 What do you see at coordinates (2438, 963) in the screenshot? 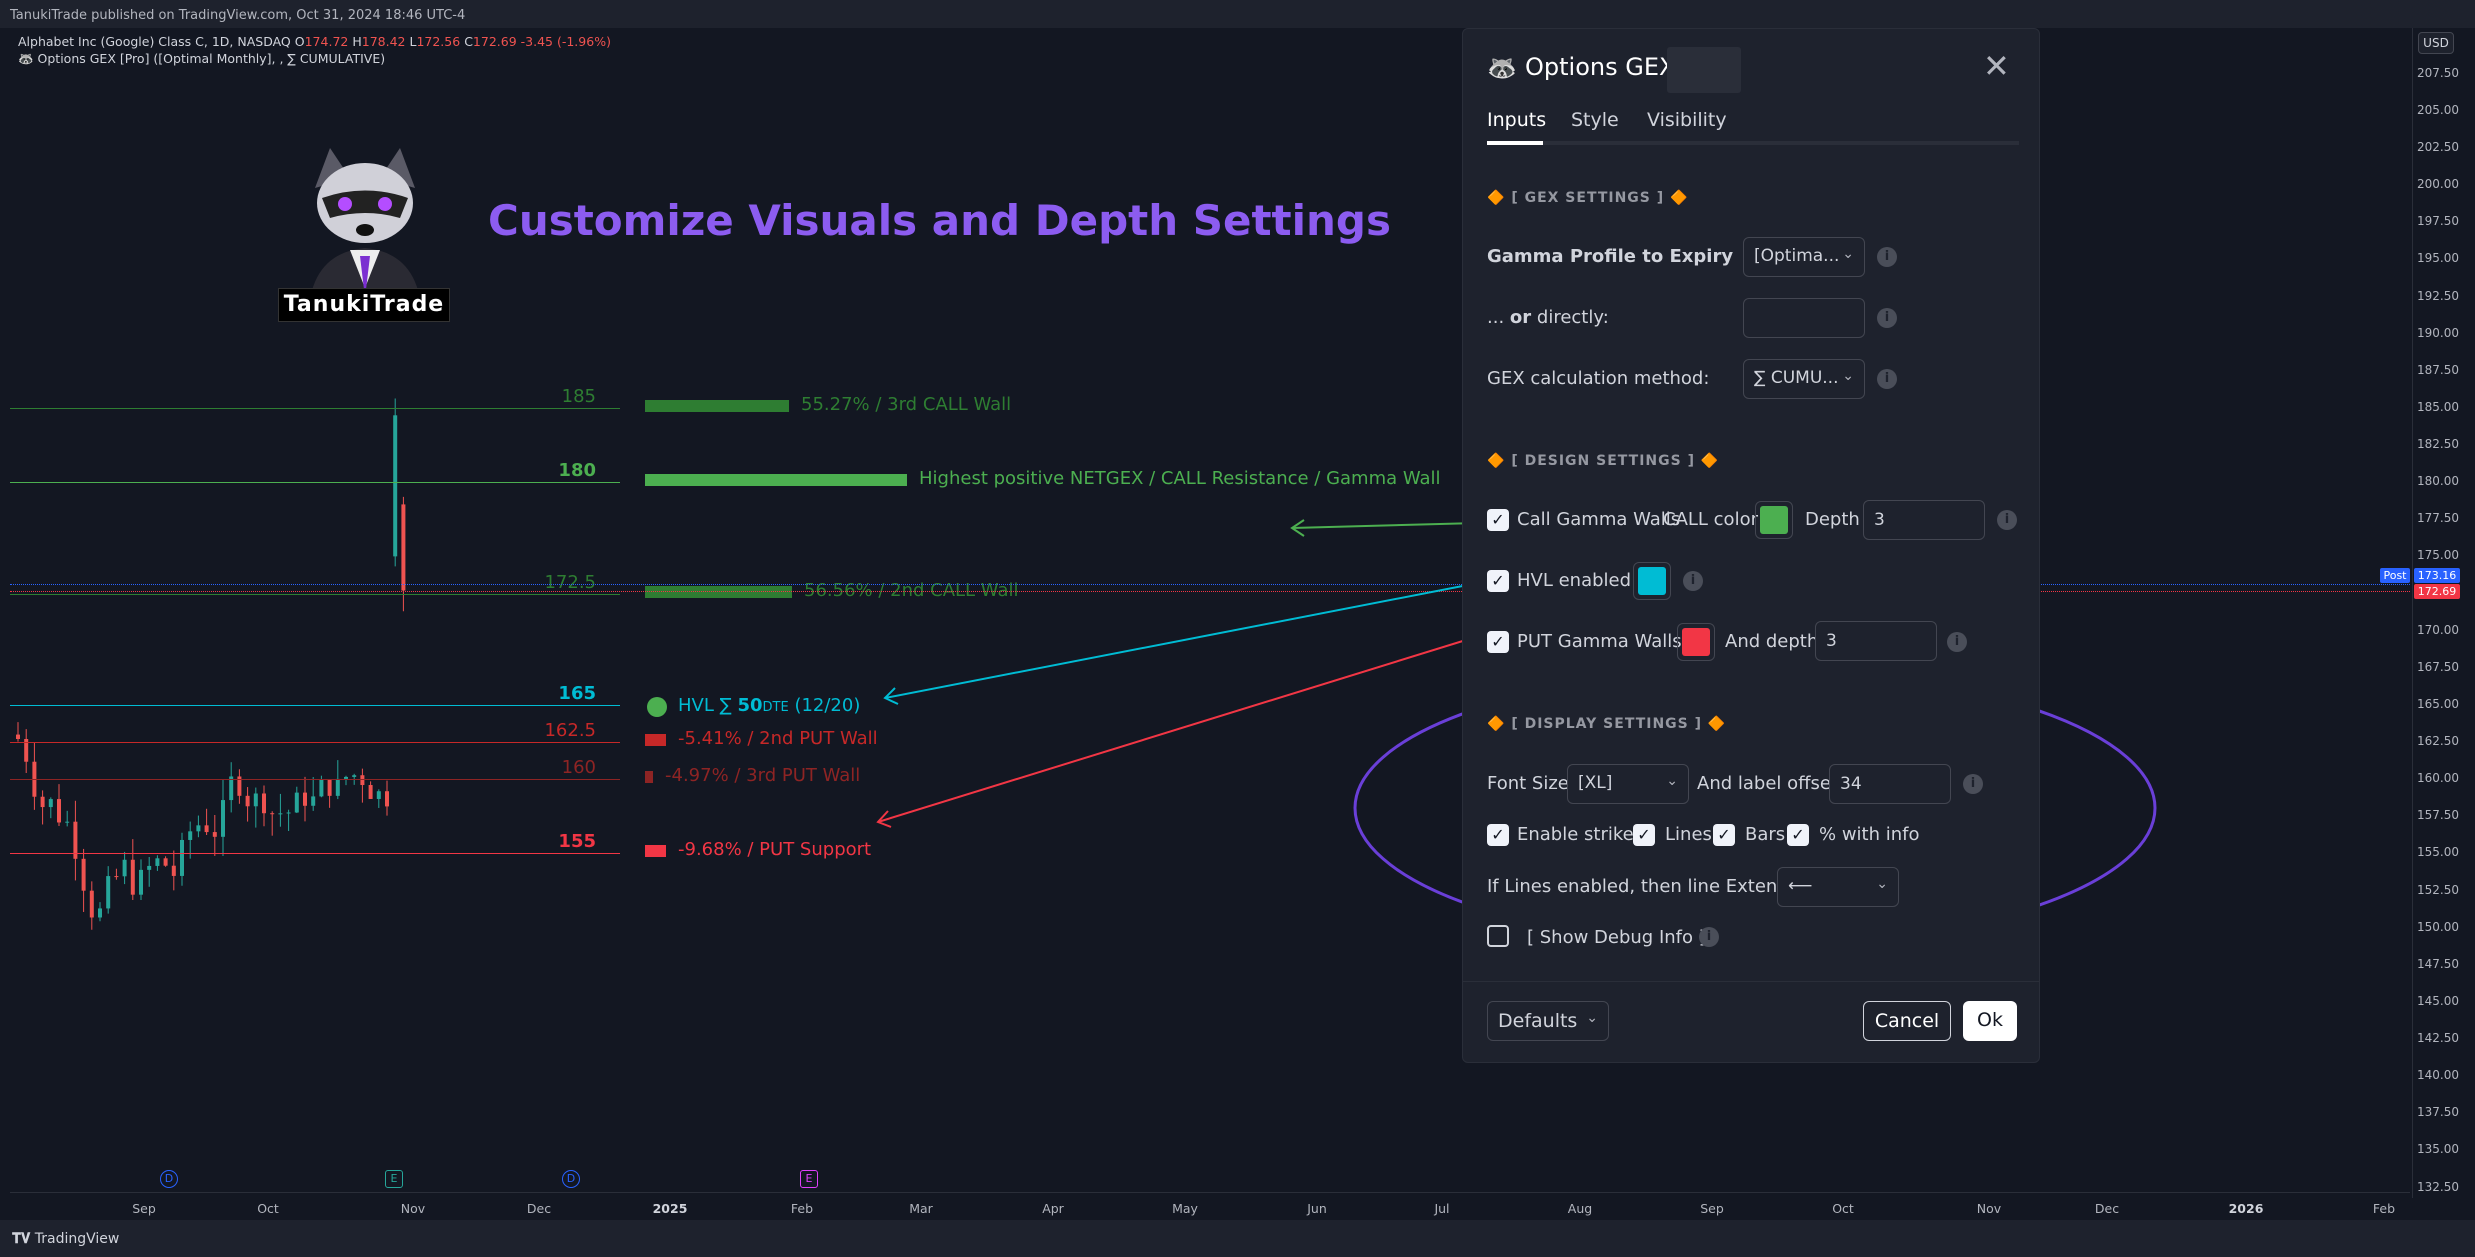
I see `price-tick: 147.50` at bounding box center [2438, 963].